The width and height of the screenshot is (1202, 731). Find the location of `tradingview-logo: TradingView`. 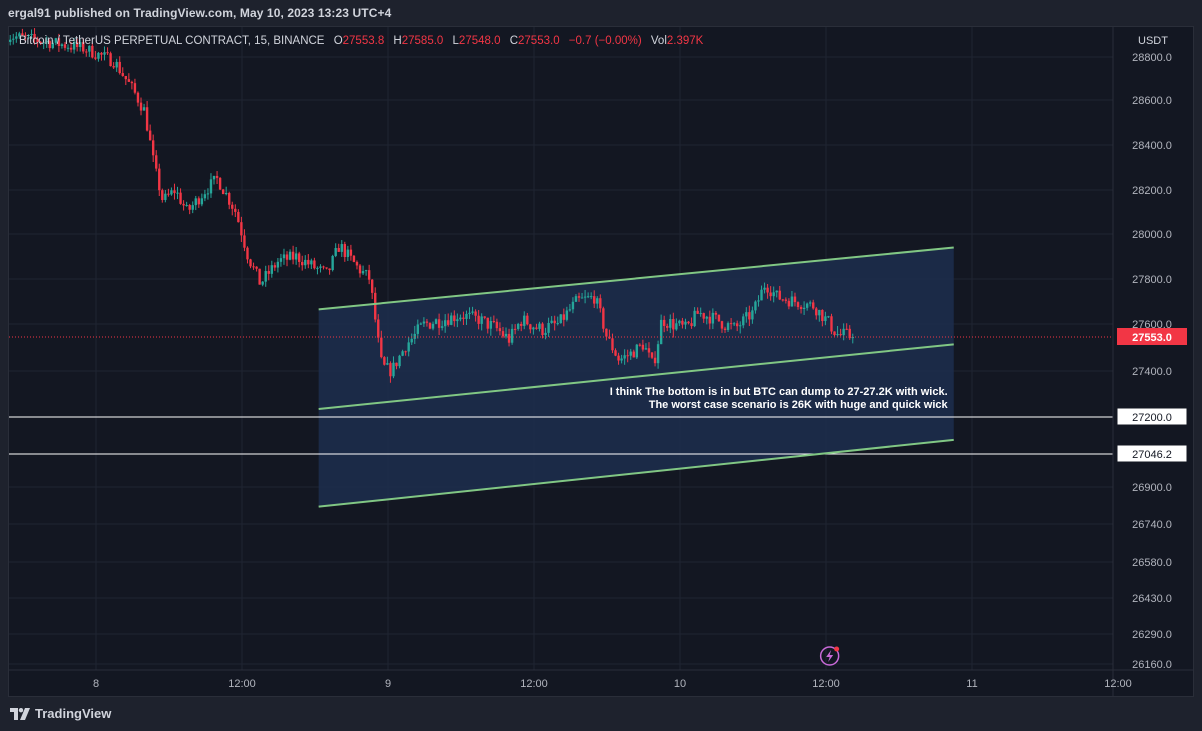

tradingview-logo: TradingView is located at coordinates (60, 713).